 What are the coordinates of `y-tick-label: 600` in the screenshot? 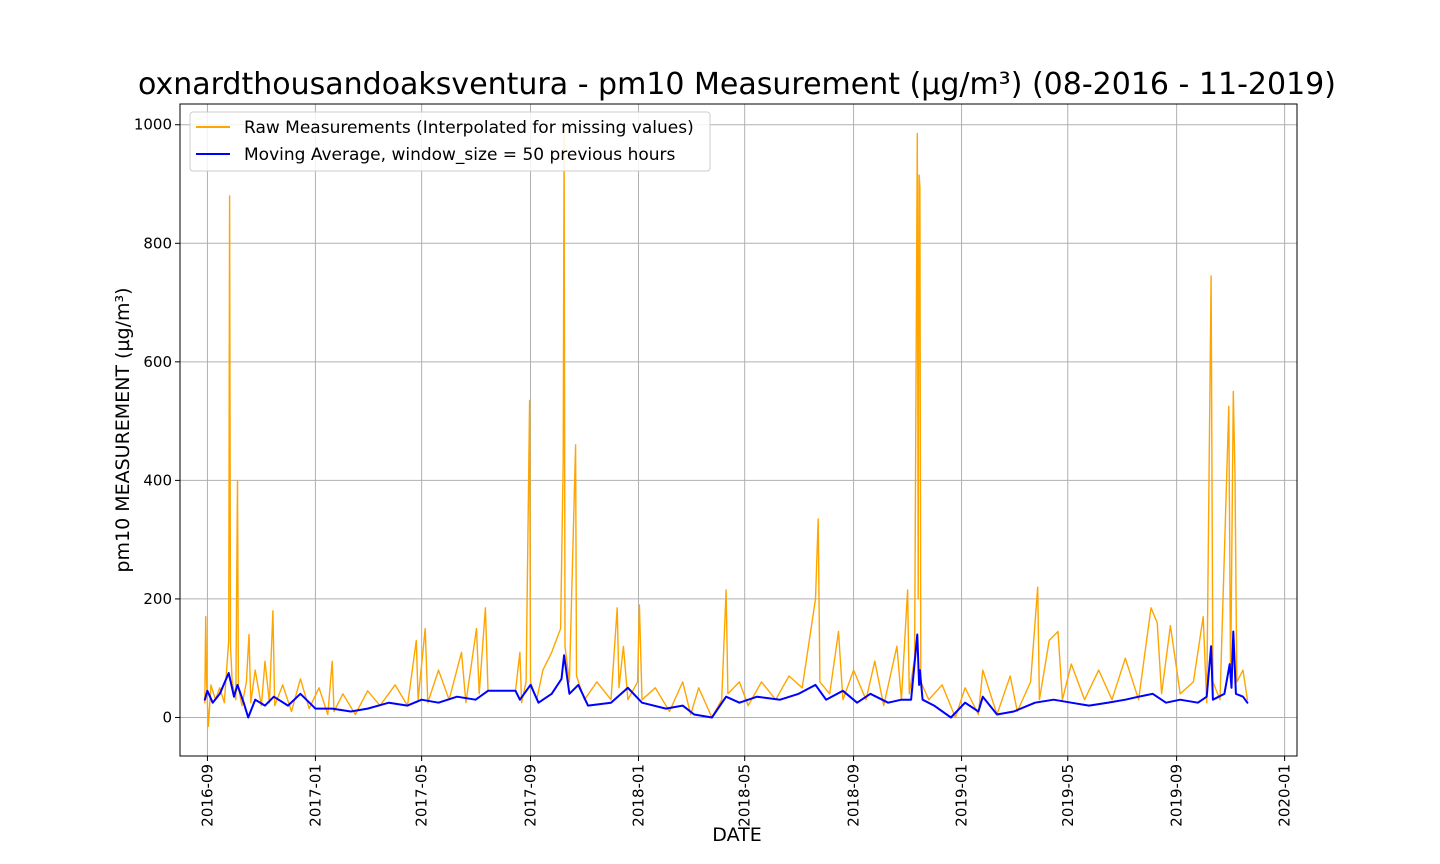 It's located at (157, 362).